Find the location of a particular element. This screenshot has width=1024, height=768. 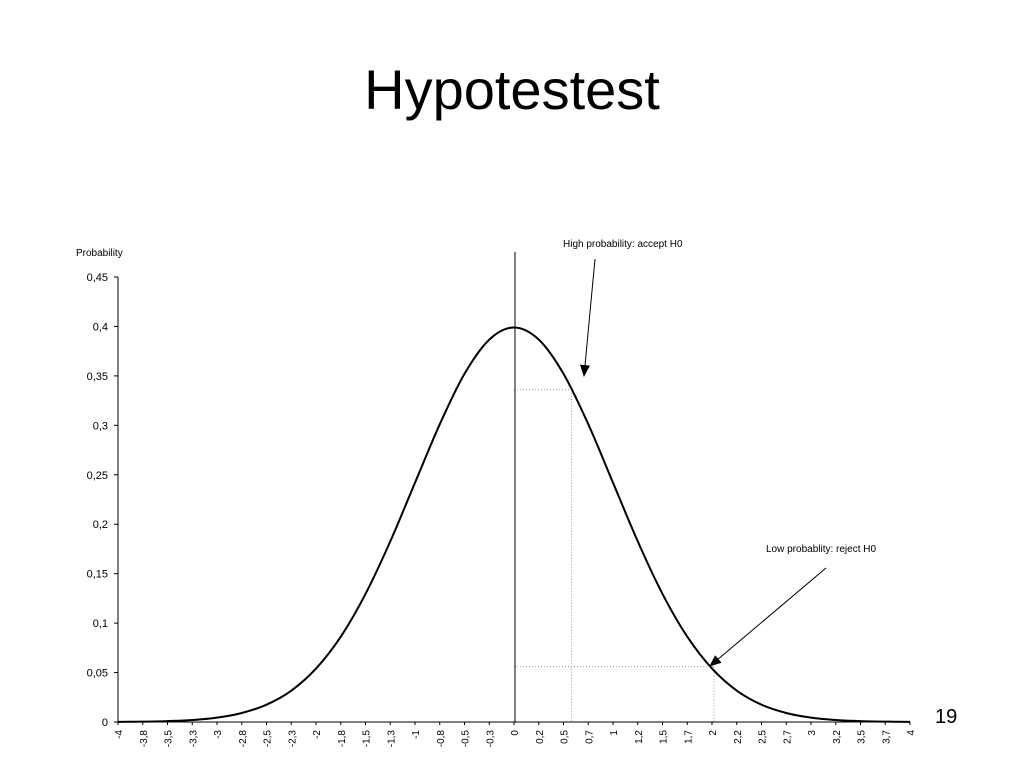

x-tick-label: -3,5 is located at coordinates (169, 739).